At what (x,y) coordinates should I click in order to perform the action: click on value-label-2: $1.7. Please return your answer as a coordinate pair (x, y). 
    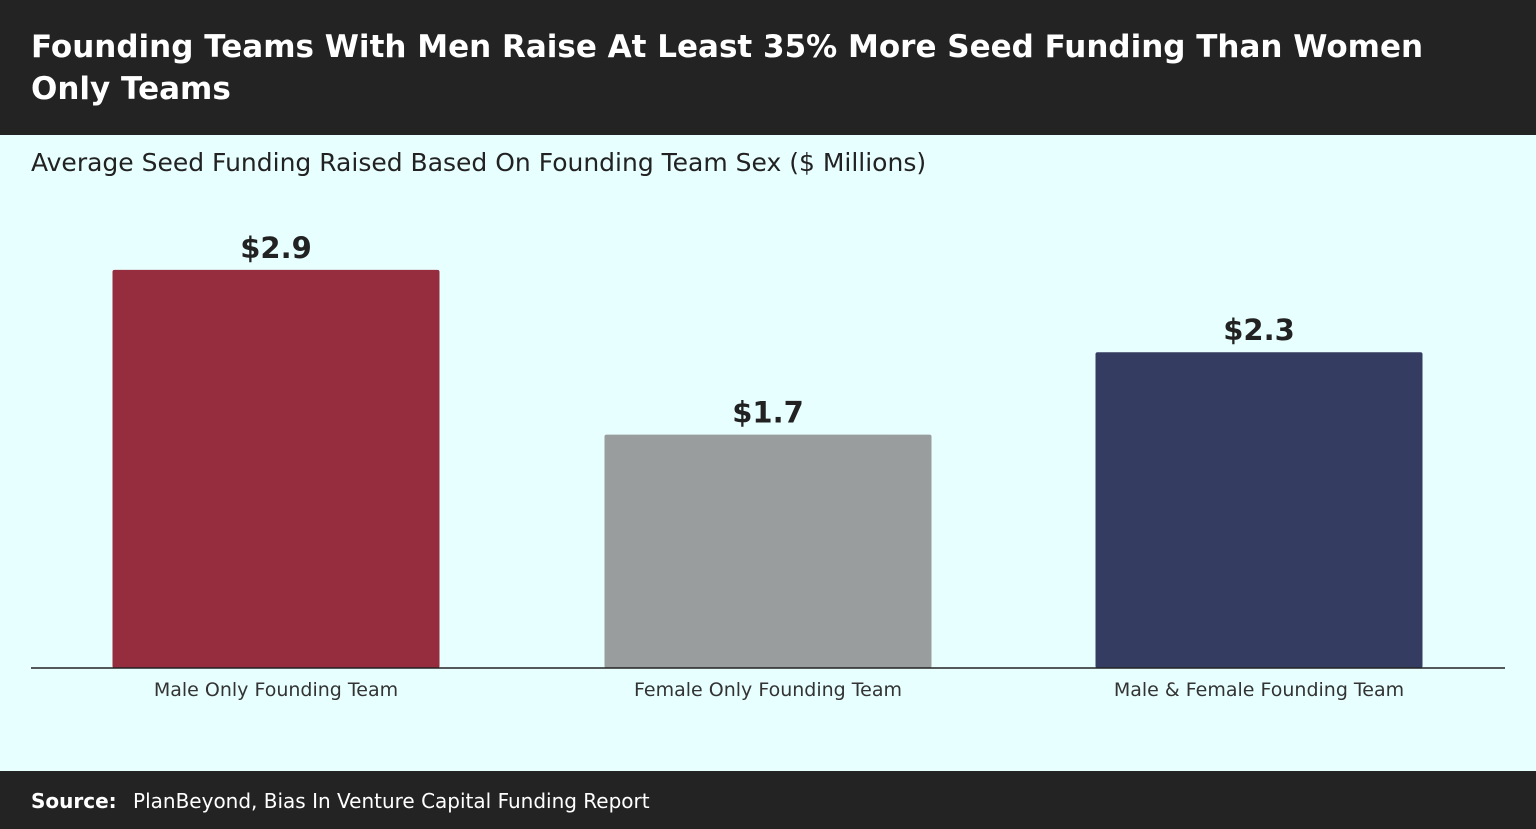
    Looking at the image, I should click on (768, 413).